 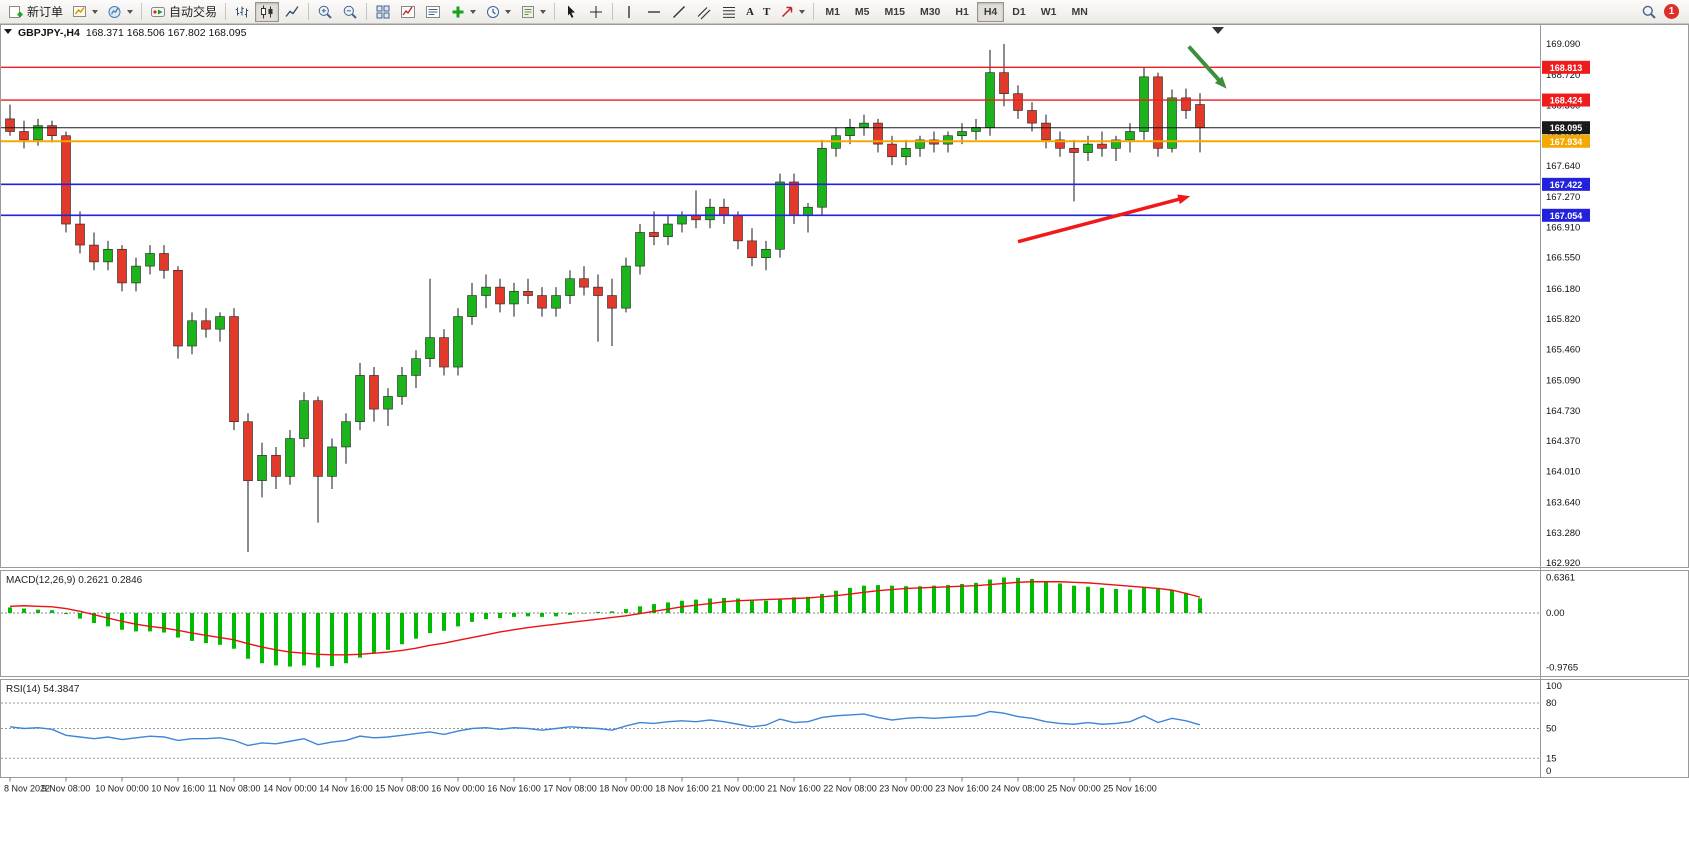 I want to click on fibonacci-tool-button, so click(x=729, y=12).